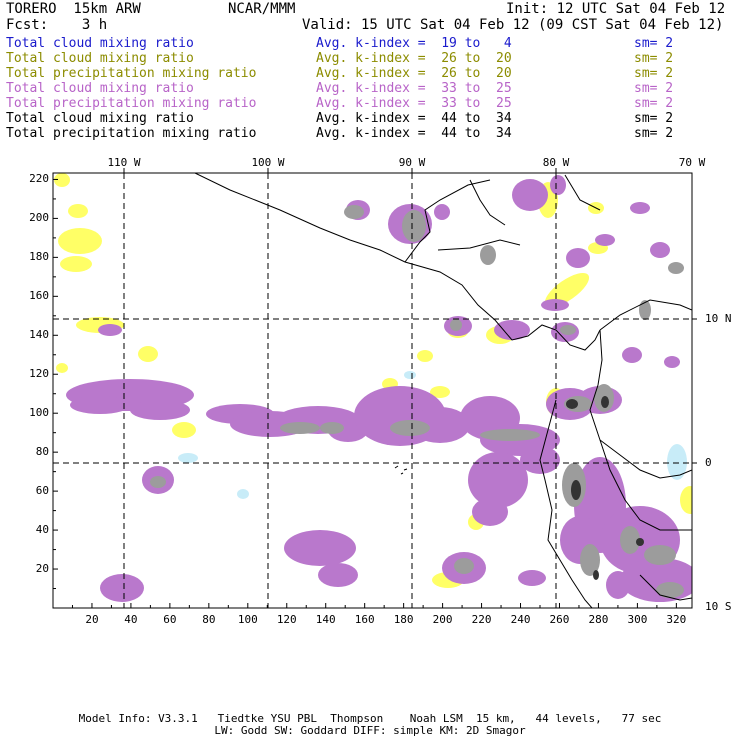 This screenshot has height=740, width=740. Describe the element at coordinates (39, 257) in the screenshot. I see `y-grid-tick-label: 180` at that location.